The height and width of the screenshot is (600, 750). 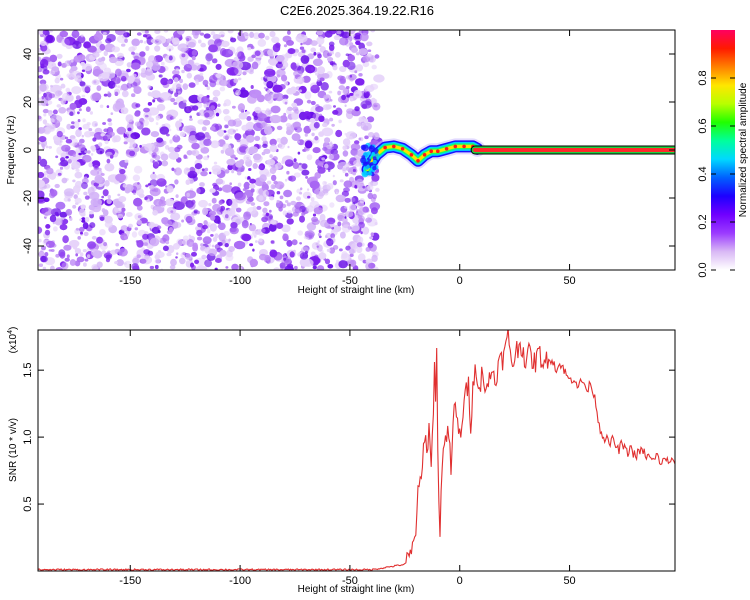 What do you see at coordinates (356, 589) in the screenshot?
I see `snr-x-axis-label: Height of straight line (km)` at bounding box center [356, 589].